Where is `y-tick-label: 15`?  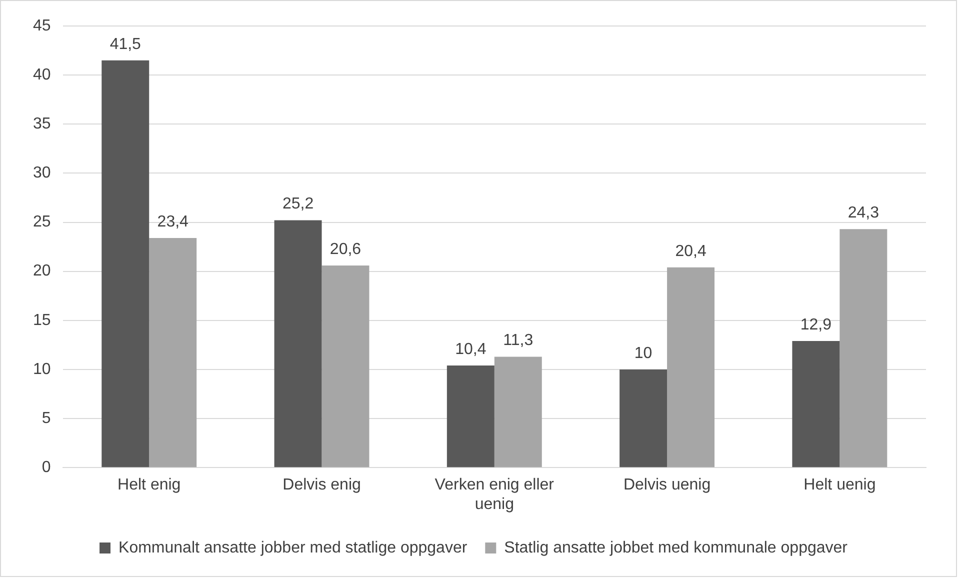
y-tick-label: 15 is located at coordinates (42, 320).